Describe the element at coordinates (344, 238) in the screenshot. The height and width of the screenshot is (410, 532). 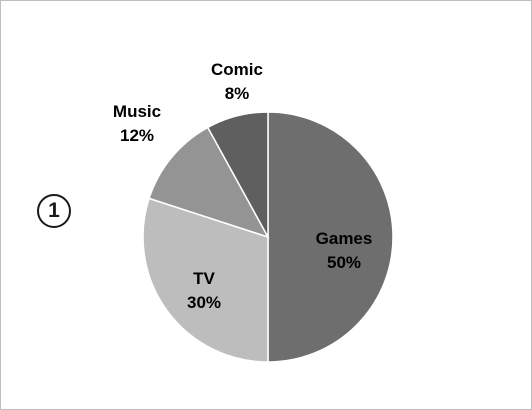
I see `slice-label-games: Games` at that location.